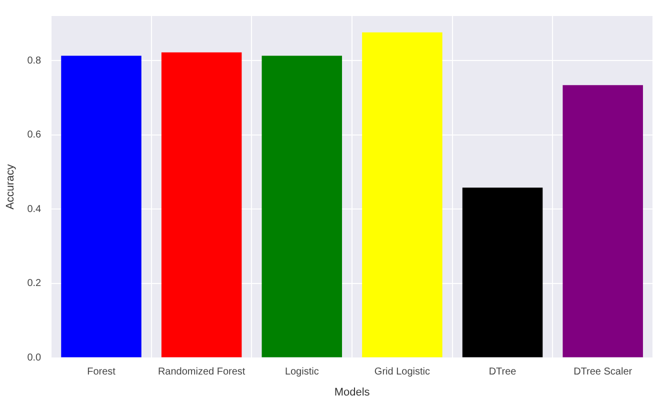 The height and width of the screenshot is (401, 659). Describe the element at coordinates (34, 358) in the screenshot. I see `y-tick-label: 0.0` at that location.